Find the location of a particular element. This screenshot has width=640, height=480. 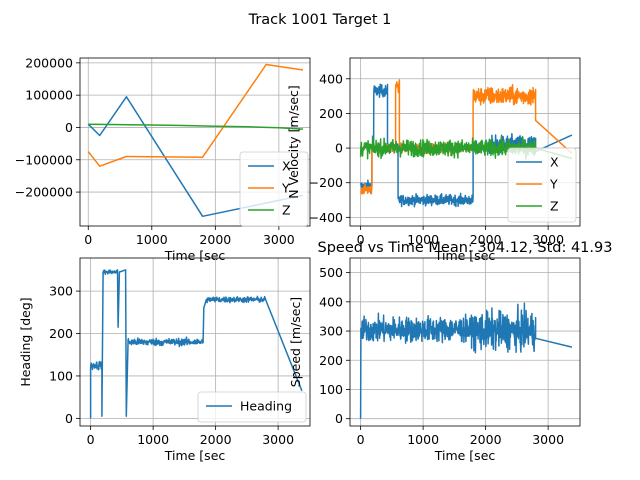

series-line-speed is located at coordinates (466, 360).